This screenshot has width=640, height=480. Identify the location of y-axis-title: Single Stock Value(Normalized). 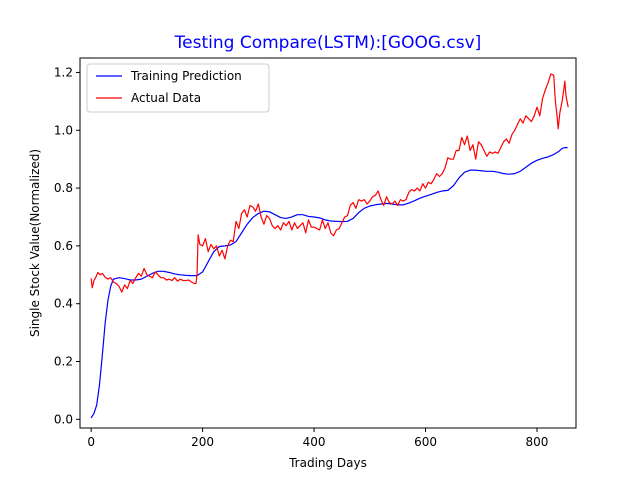
(35, 243).